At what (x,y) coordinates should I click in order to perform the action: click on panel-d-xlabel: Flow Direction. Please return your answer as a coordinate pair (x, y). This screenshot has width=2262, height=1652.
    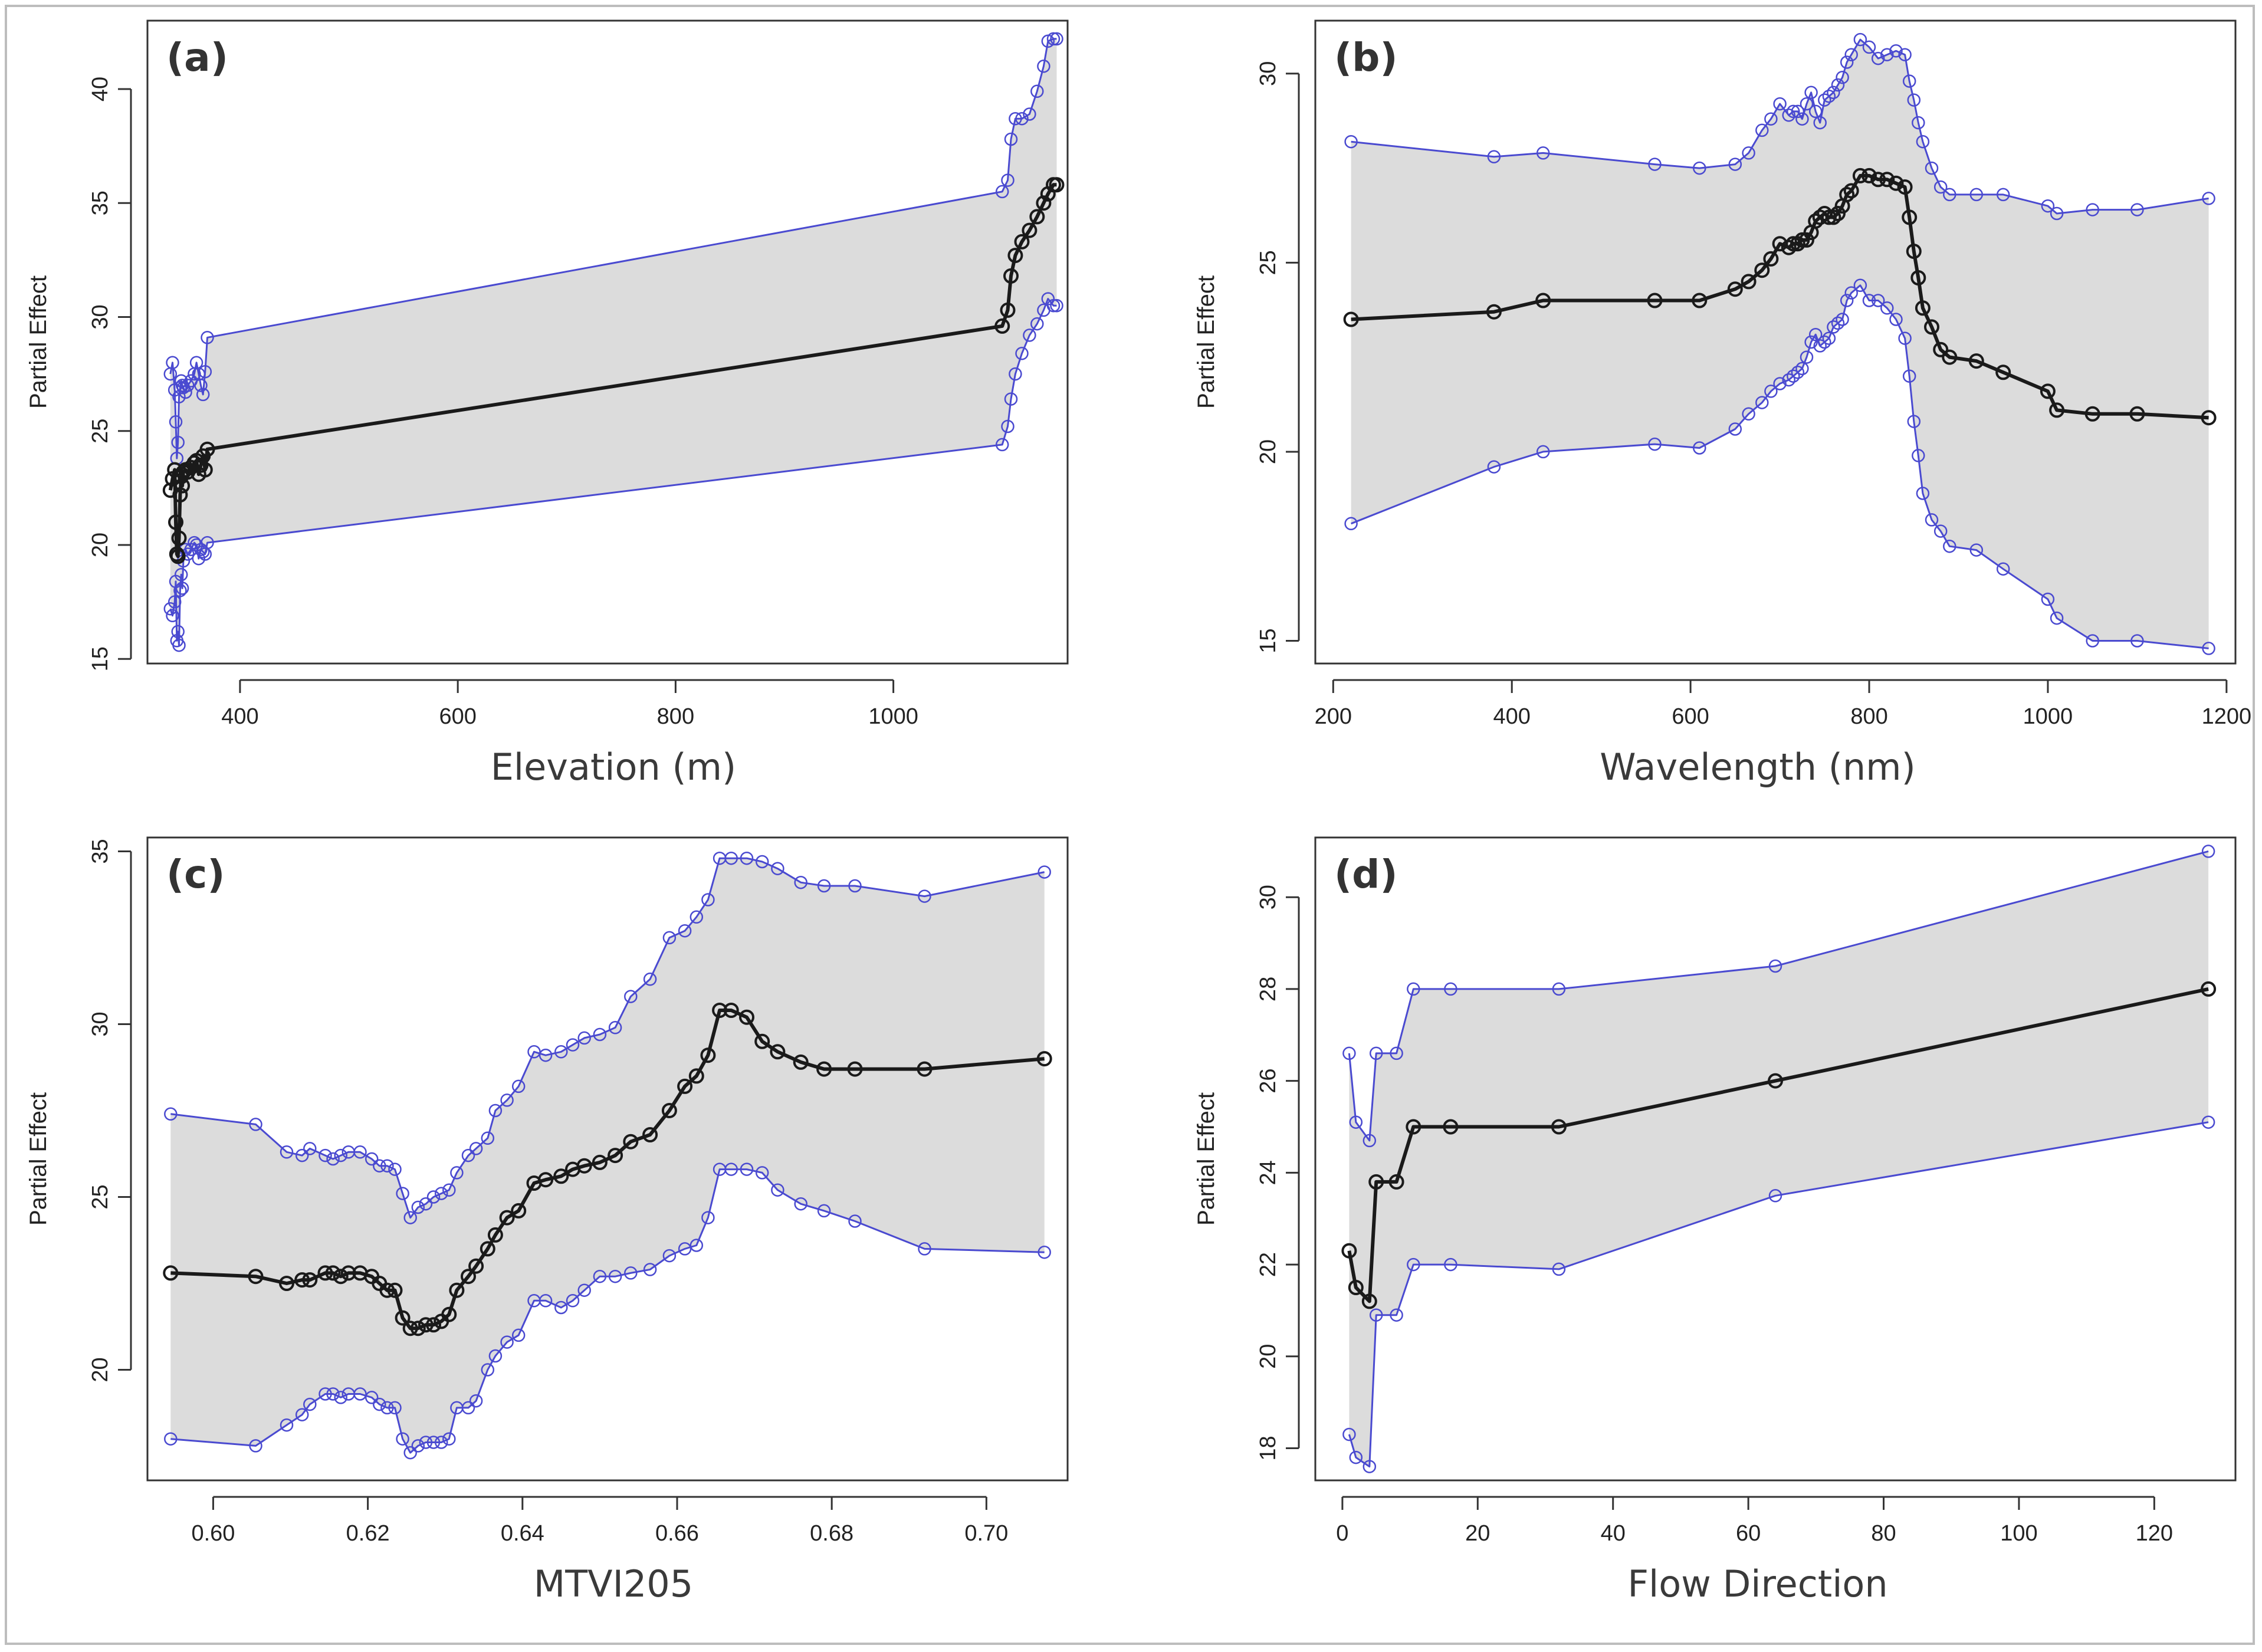
    Looking at the image, I should click on (1757, 1583).